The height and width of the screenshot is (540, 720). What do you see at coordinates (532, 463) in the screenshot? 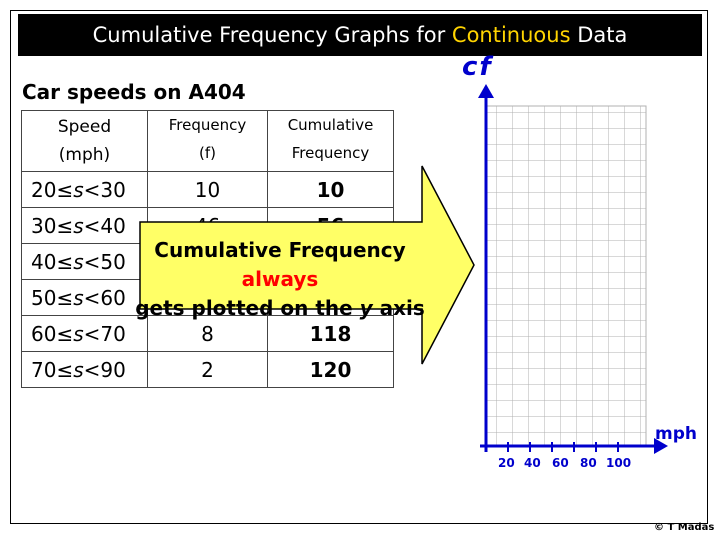
I see `x-tick-label: 40` at bounding box center [532, 463].